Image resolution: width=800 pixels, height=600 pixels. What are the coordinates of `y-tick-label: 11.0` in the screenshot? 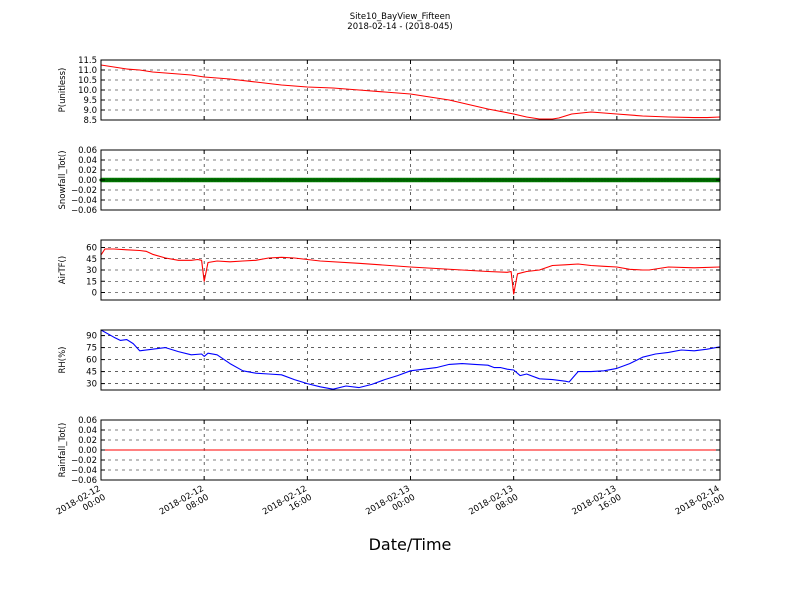 It's located at (87, 71).